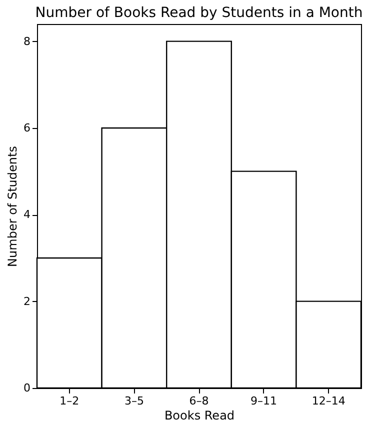  I want to click on y-tick-label: 2, so click(27, 301).